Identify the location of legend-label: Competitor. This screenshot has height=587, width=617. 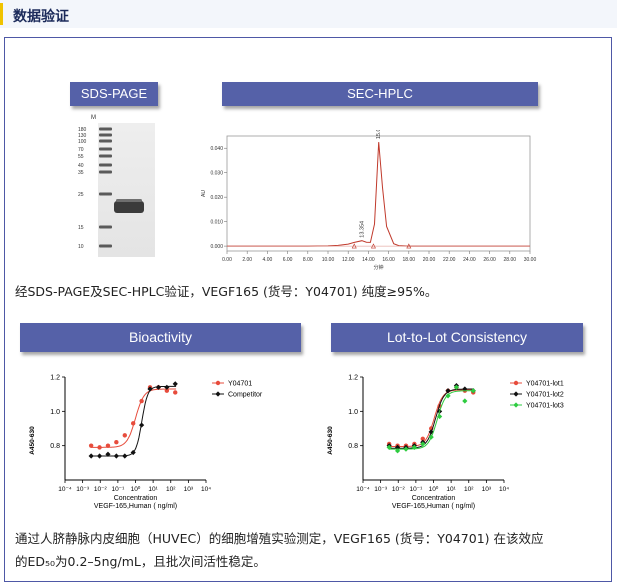
(245, 395).